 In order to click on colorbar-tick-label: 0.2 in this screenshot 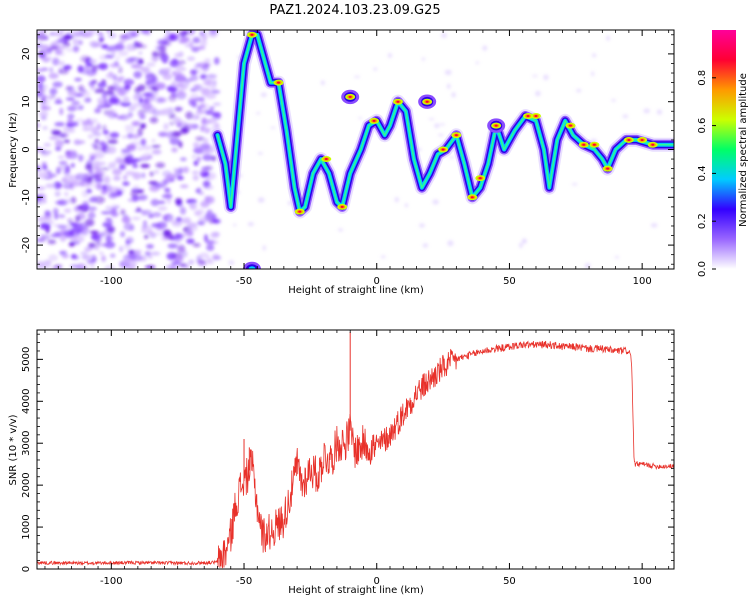, I will do `click(702, 221)`.